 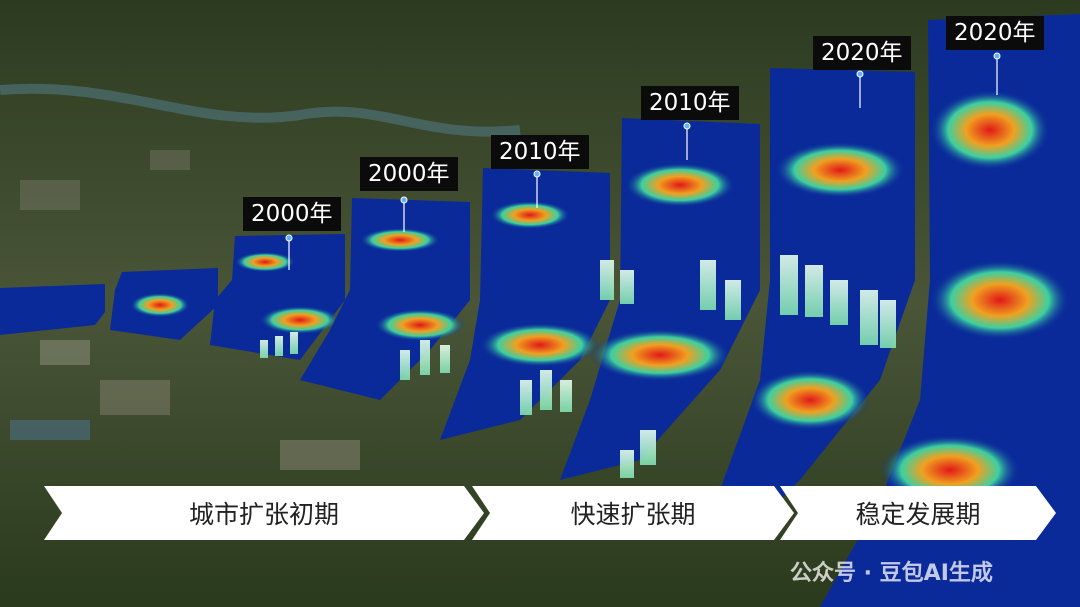 I want to click on watermark: 公众号 · 豆包AI生成, so click(x=891, y=573).